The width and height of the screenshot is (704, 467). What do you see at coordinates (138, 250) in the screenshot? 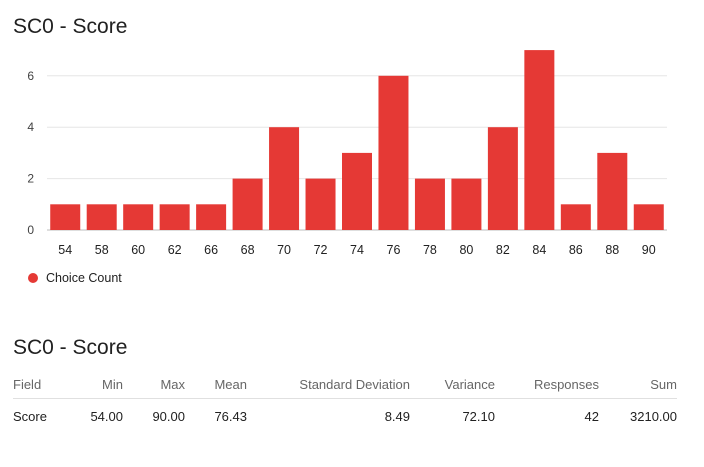
I see `x-tick-label: 60` at bounding box center [138, 250].